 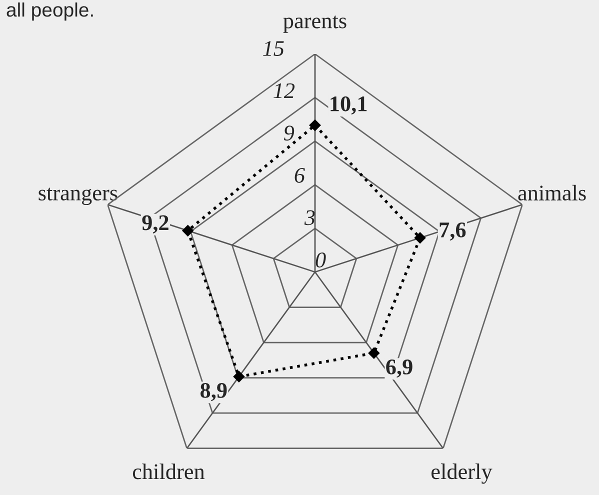 I want to click on y-tick-label: 0, so click(x=321, y=260).